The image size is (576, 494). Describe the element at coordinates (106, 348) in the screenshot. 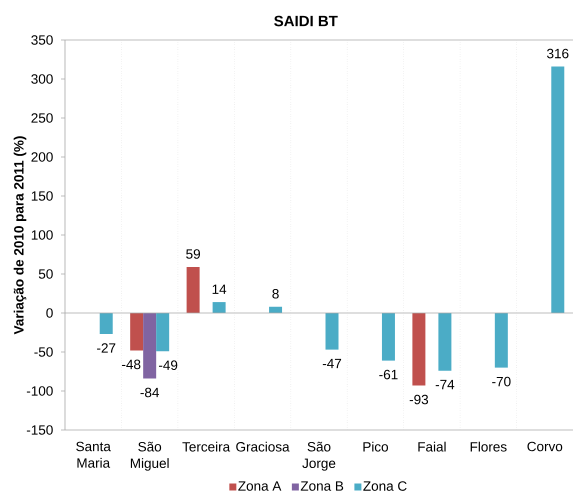

I see `data-label: -27` at that location.